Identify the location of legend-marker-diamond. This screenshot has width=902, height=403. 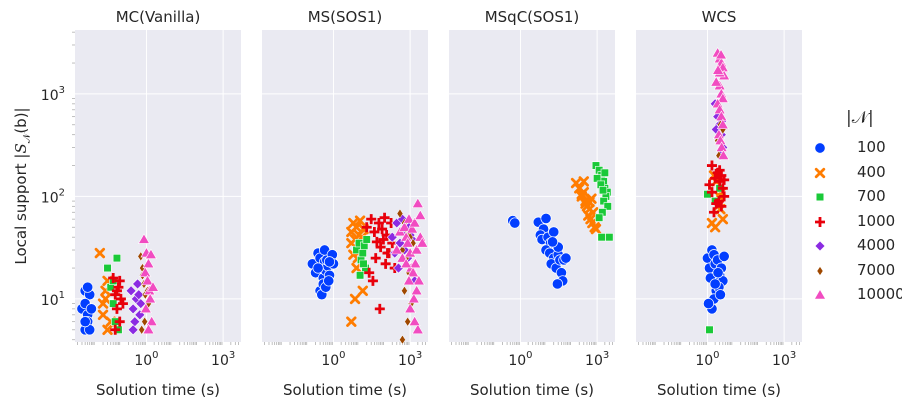
(820, 246).